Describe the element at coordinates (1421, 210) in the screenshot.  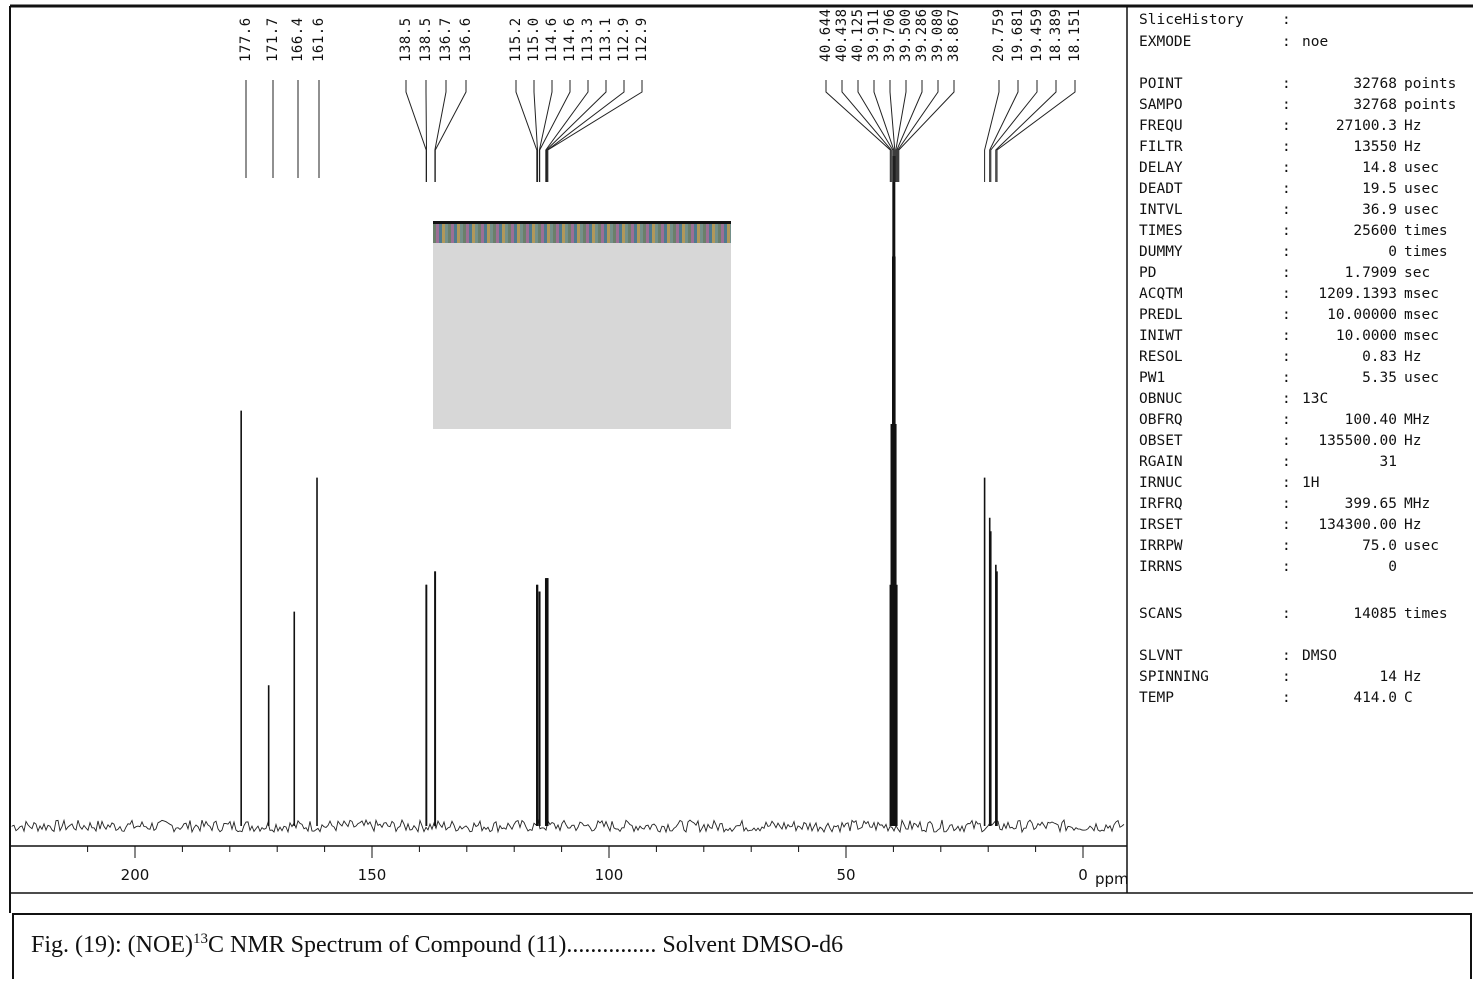
I see `parameter-unit: usec` at that location.